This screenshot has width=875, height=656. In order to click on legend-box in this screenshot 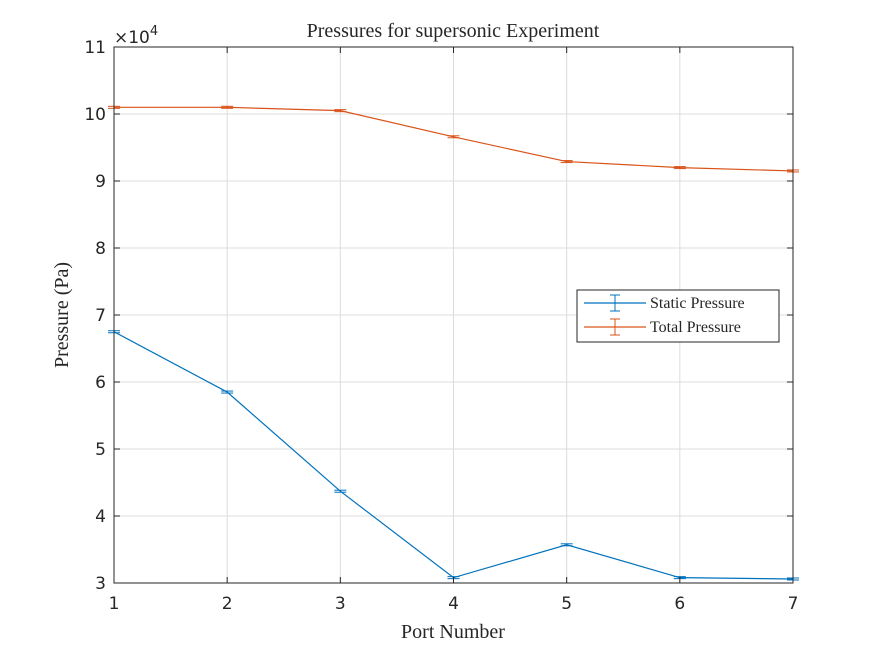, I will do `click(678, 316)`.